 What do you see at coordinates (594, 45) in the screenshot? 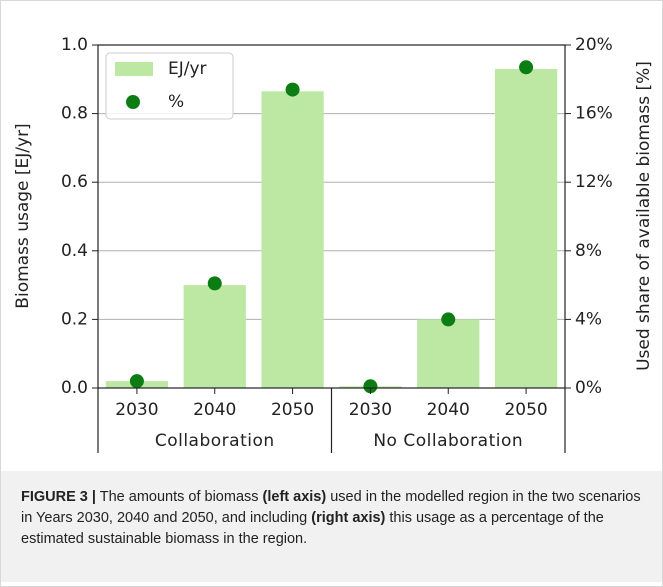
I see `y2-tick-label: 20%` at bounding box center [594, 45].